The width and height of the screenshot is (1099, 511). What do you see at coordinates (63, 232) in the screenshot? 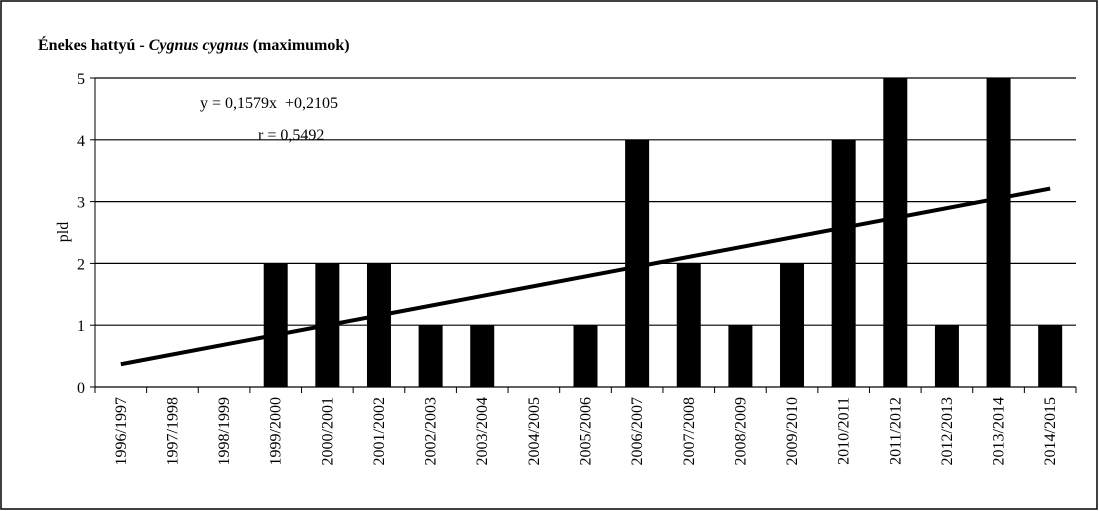
I see `y-axis-label: pld` at bounding box center [63, 232].